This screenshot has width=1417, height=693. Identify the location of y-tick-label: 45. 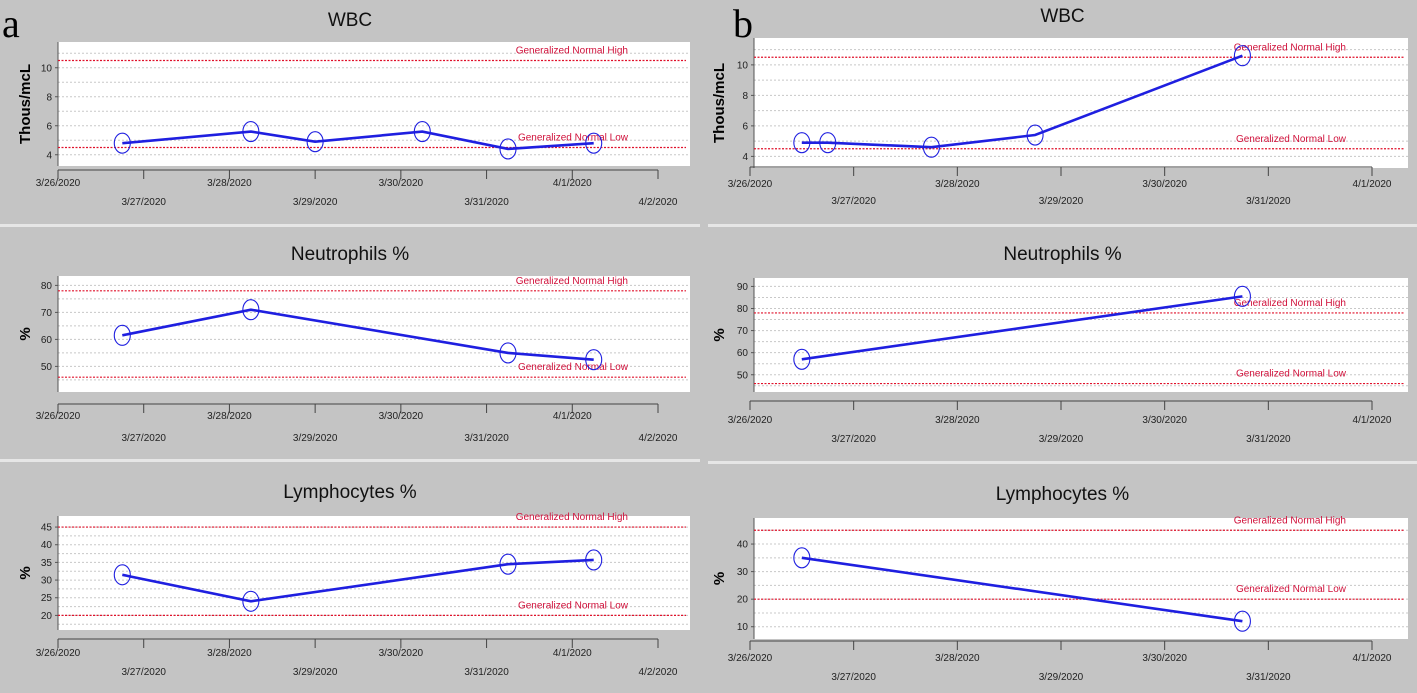
(47, 528).